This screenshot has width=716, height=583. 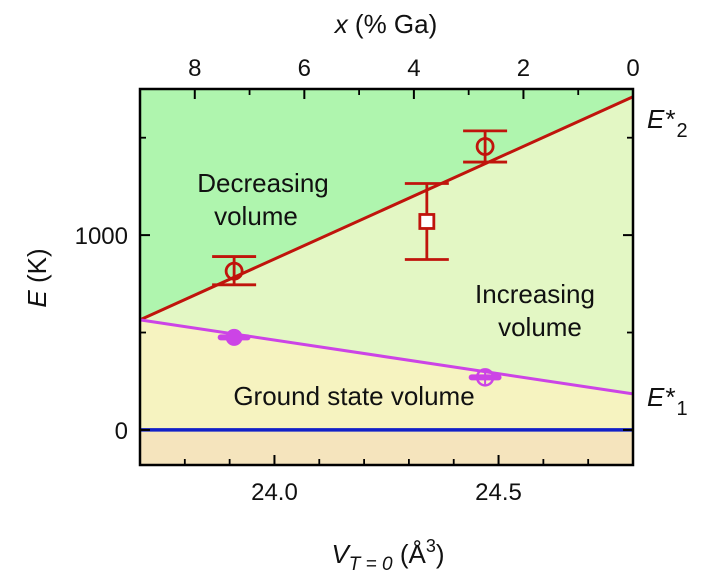 What do you see at coordinates (341, 24) in the screenshot?
I see `top-axis-title-var: x` at bounding box center [341, 24].